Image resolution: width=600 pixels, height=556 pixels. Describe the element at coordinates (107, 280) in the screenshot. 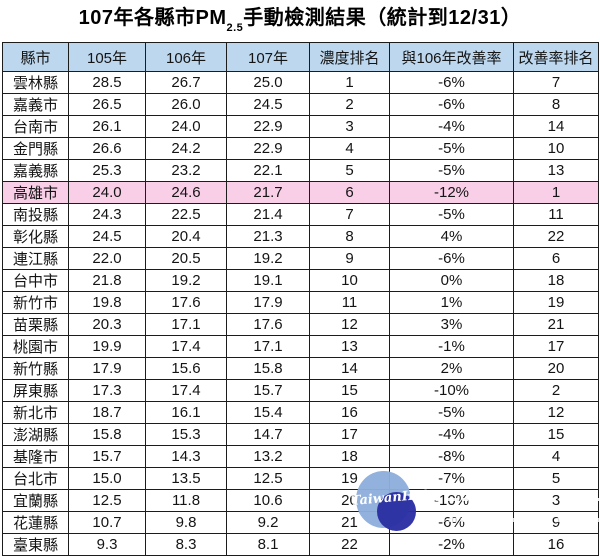

I see `cell-y105: 21.8` at that location.